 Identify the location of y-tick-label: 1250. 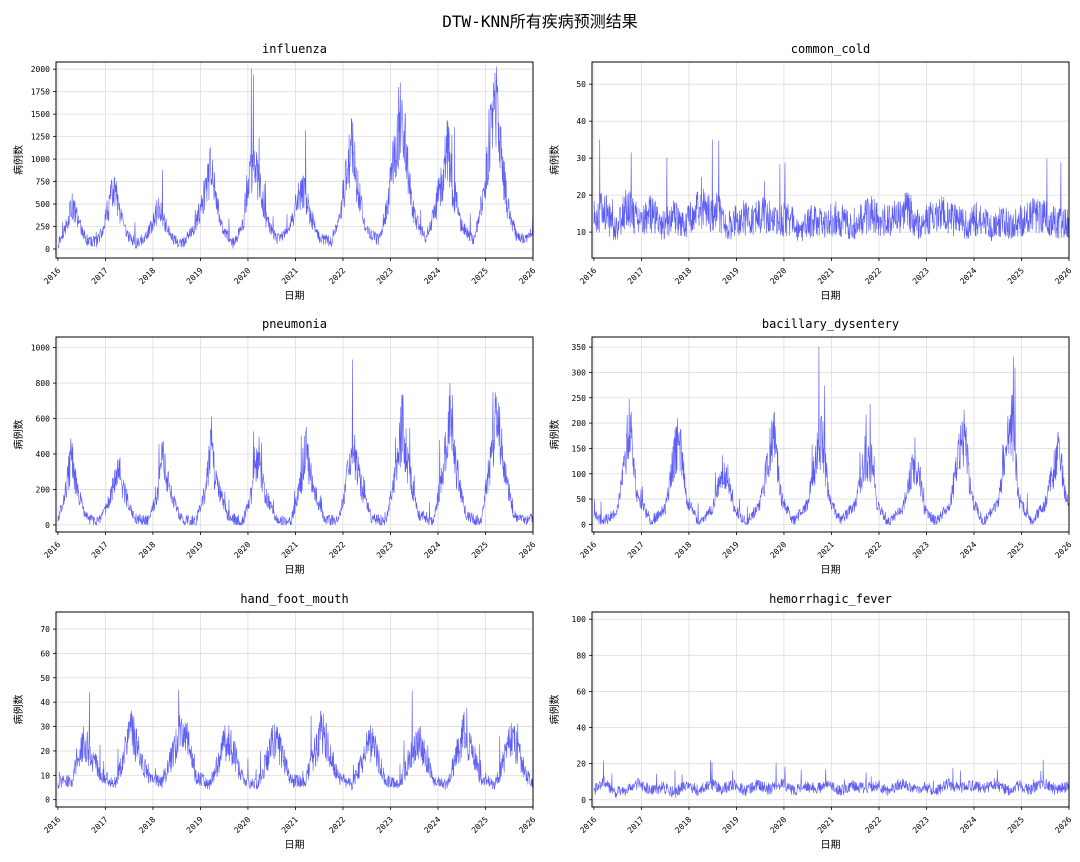
(40, 137).